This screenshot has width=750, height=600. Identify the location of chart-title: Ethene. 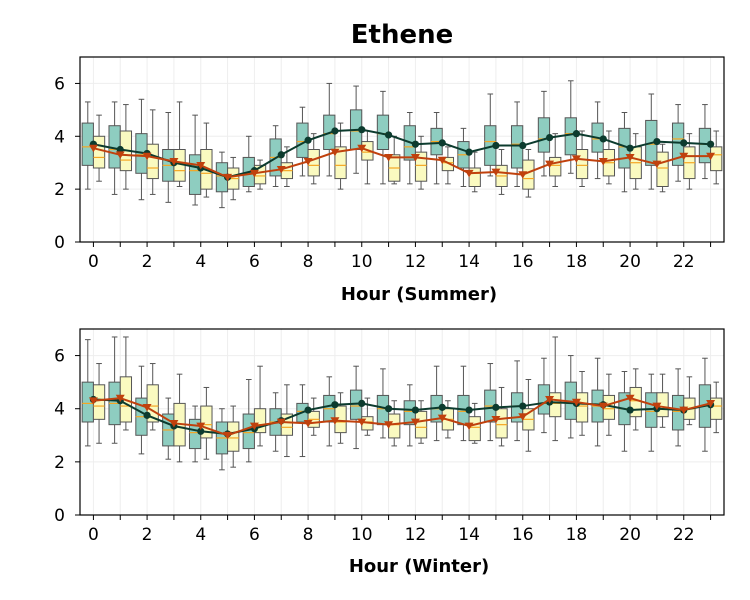
(402, 35).